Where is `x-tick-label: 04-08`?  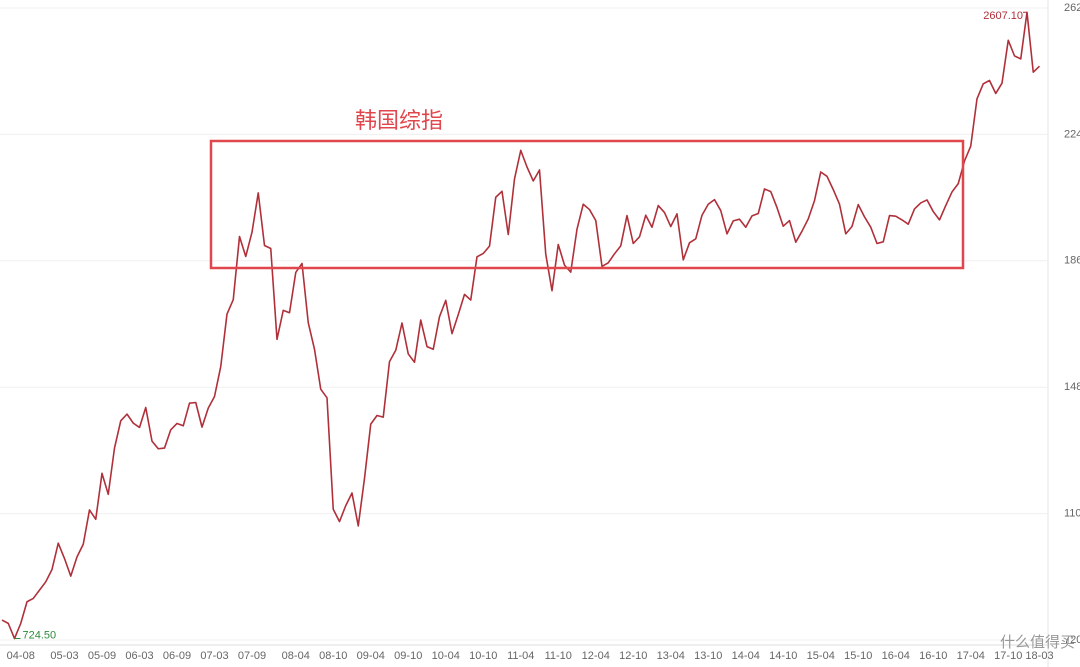 x-tick-label: 04-08 is located at coordinates (21, 656).